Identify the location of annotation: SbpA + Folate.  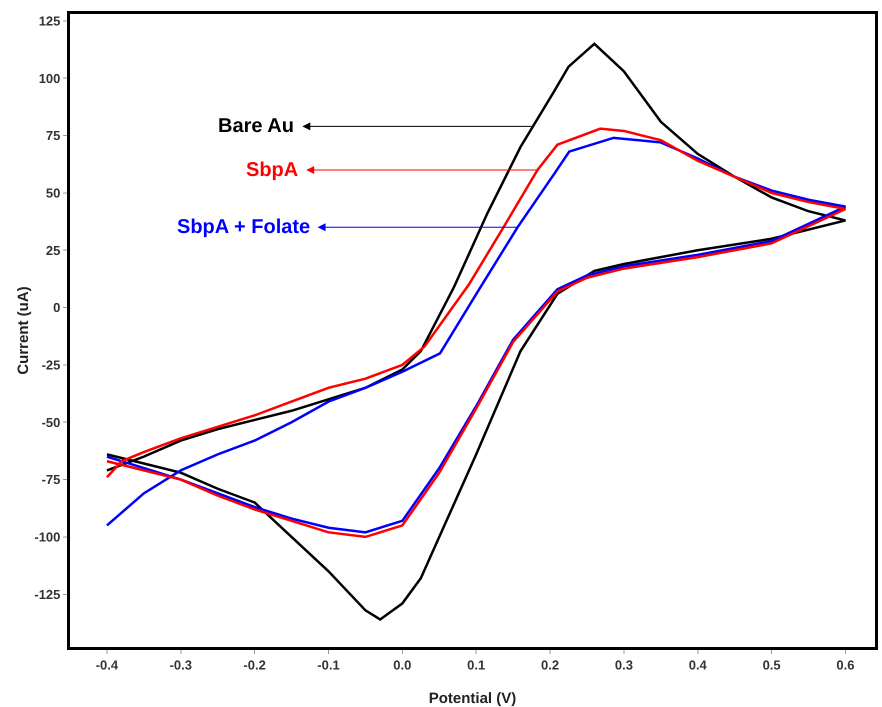
(243, 227).